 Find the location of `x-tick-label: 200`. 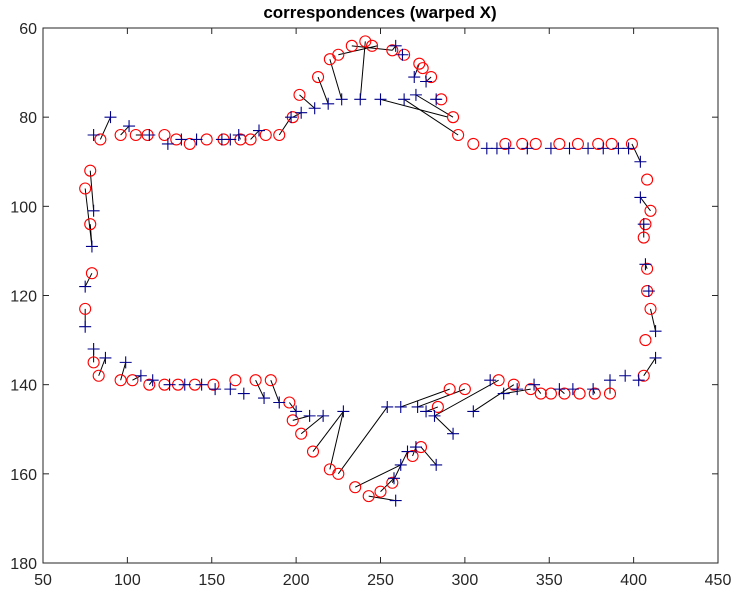

x-tick-label: 200 is located at coordinates (296, 580).